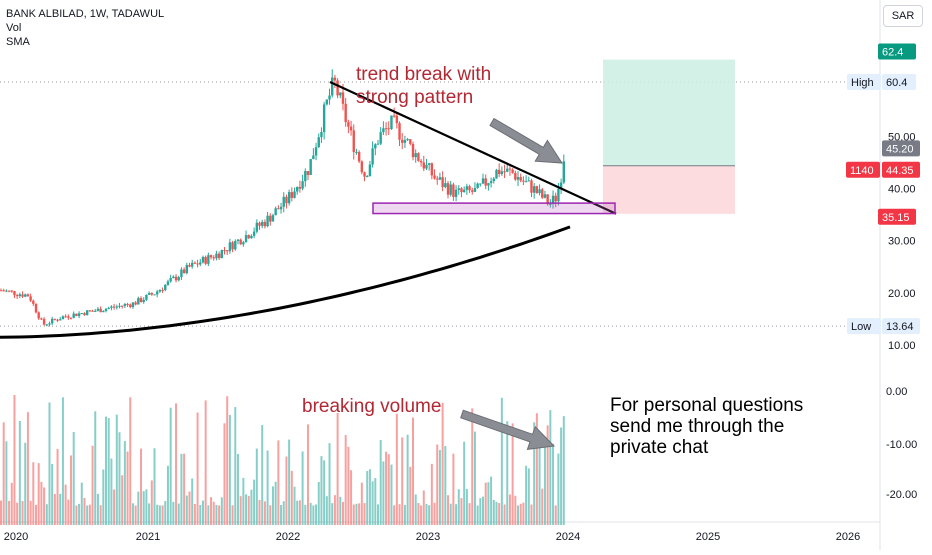 The height and width of the screenshot is (555, 932). I want to click on currency-button: SAR, so click(903, 16).